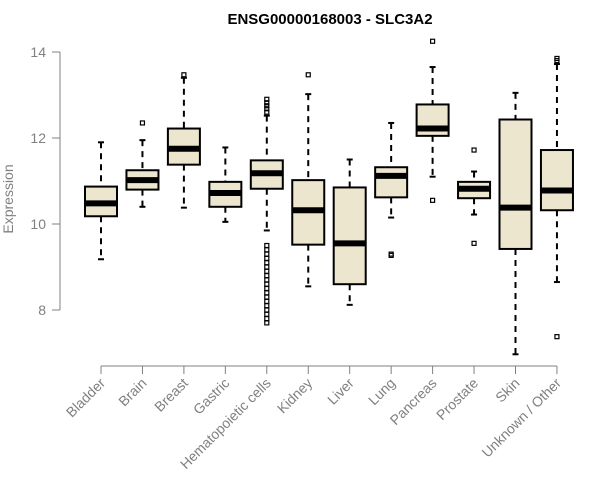 The width and height of the screenshot is (600, 500). I want to click on x-tick-label: Unknown / Other, so click(521, 418).